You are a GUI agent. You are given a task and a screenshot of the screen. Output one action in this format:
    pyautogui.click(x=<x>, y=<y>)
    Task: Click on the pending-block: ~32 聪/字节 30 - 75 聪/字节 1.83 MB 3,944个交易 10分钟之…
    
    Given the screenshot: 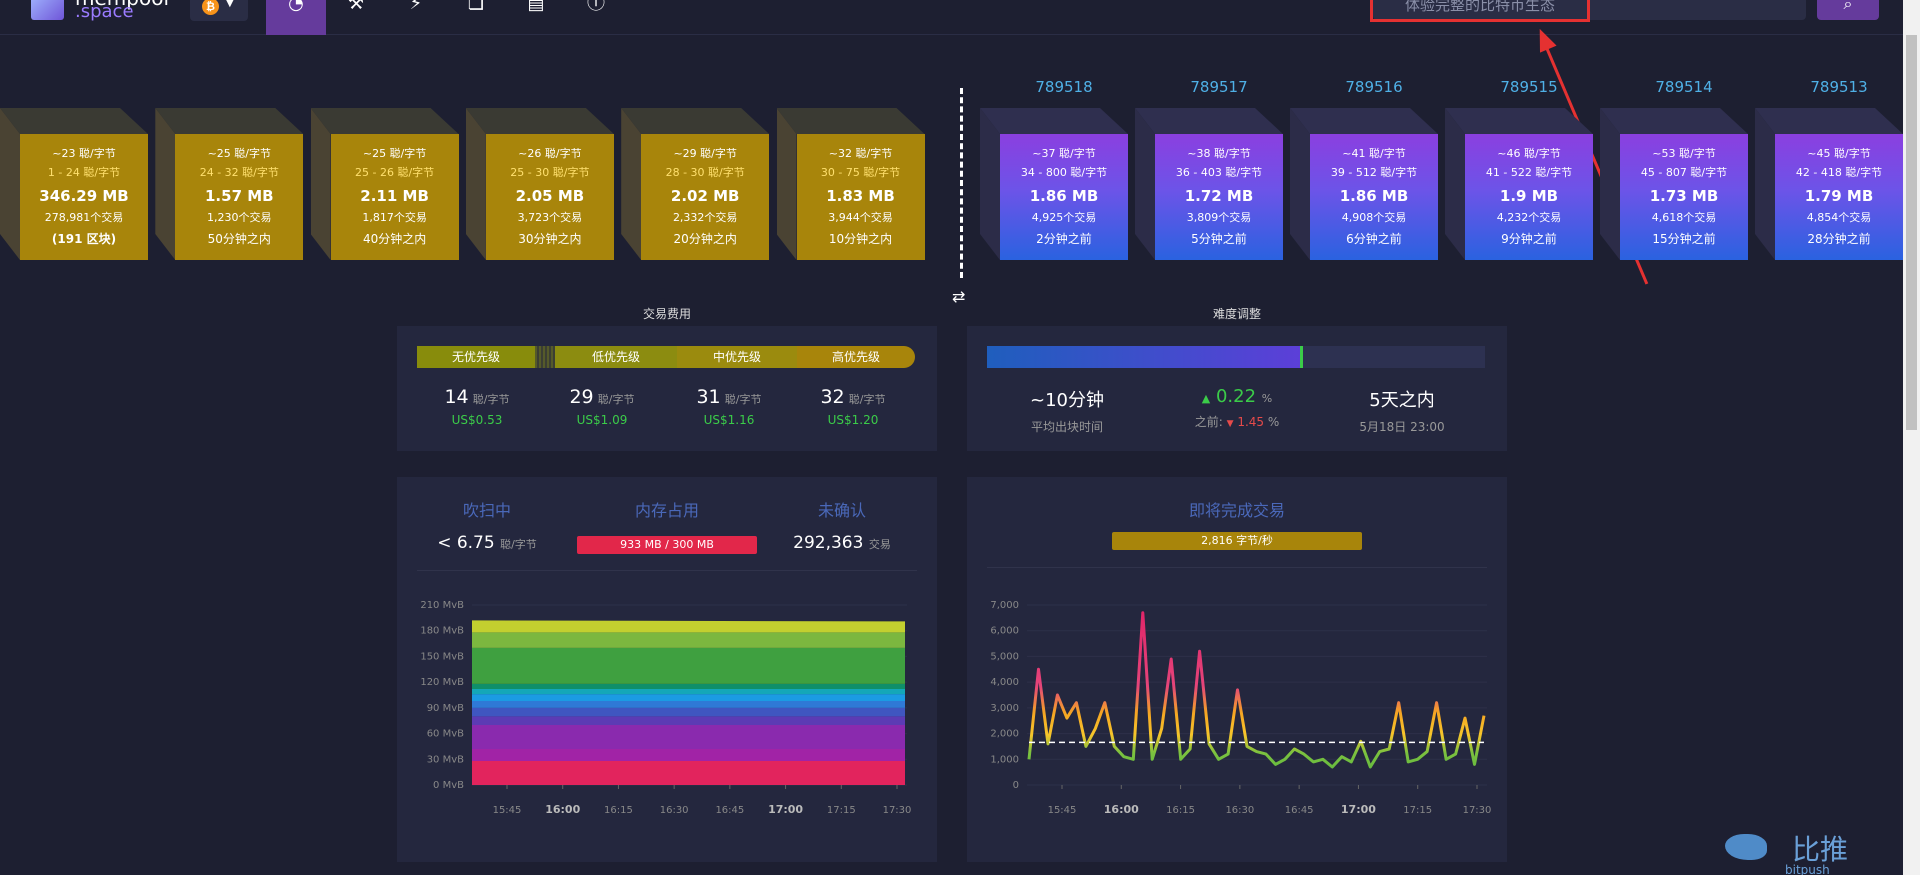 What is the action you would take?
    pyautogui.click(x=850, y=184)
    